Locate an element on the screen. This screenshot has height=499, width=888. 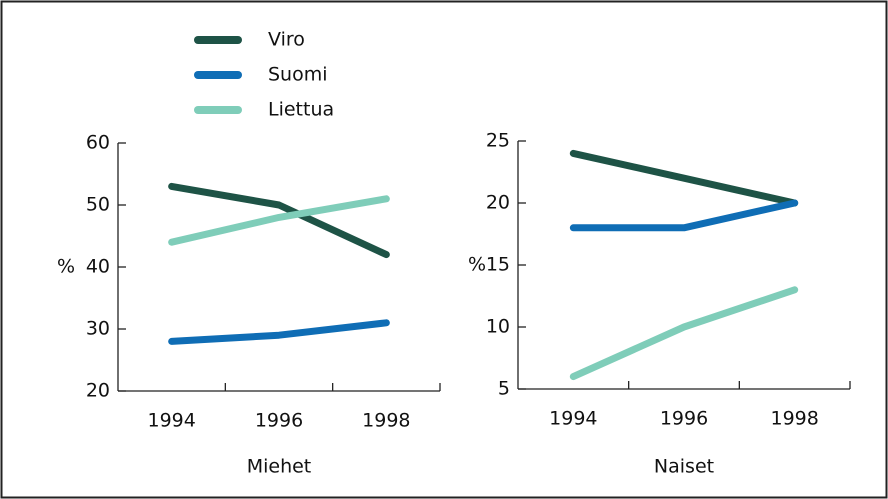
legend-label: Liettua is located at coordinates (301, 110).